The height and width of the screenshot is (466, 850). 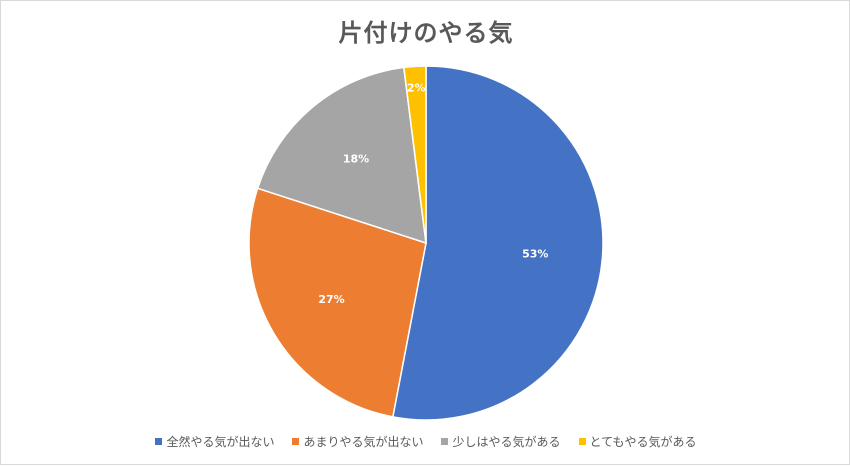 What do you see at coordinates (220, 442) in the screenshot?
I see `legend-label: 全然やる気が出ない` at bounding box center [220, 442].